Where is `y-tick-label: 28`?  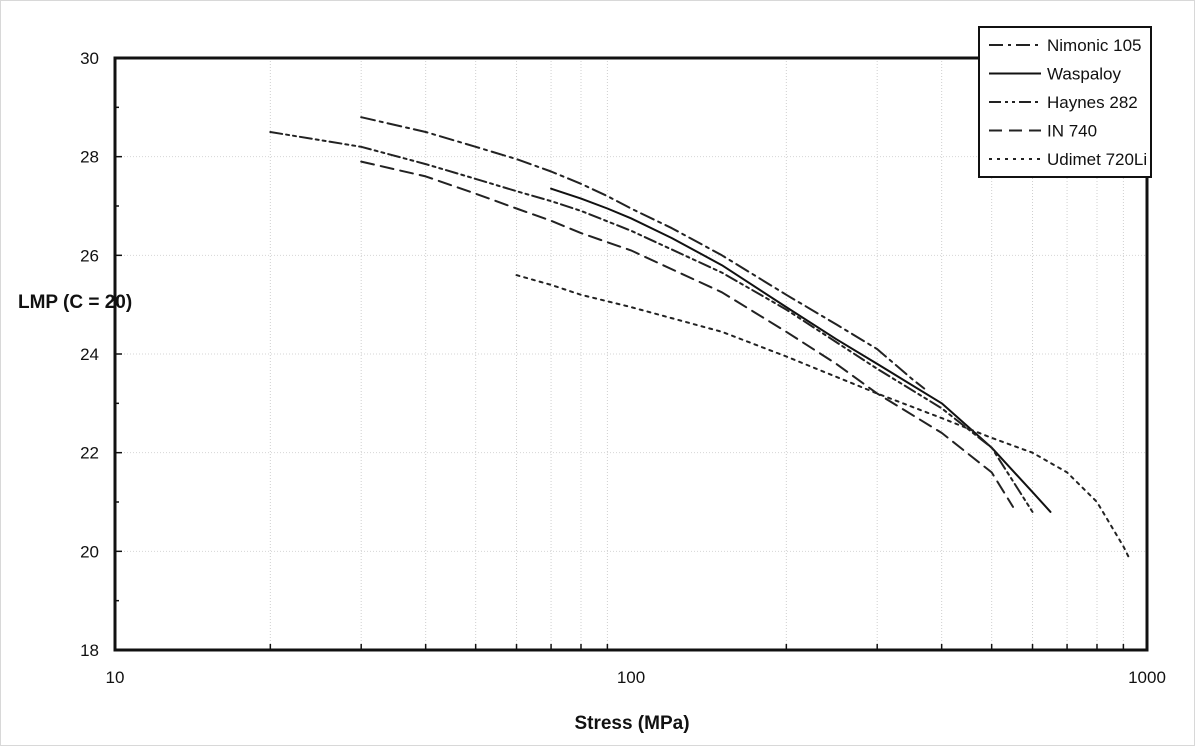 y-tick-label: 28 is located at coordinates (89, 157).